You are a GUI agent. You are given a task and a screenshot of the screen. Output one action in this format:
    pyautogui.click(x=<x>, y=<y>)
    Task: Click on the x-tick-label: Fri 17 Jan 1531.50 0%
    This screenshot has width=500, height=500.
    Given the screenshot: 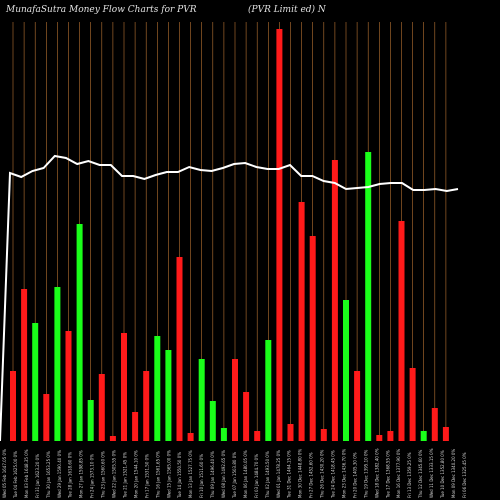 What is the action you would take?
    pyautogui.click(x=146, y=476)
    